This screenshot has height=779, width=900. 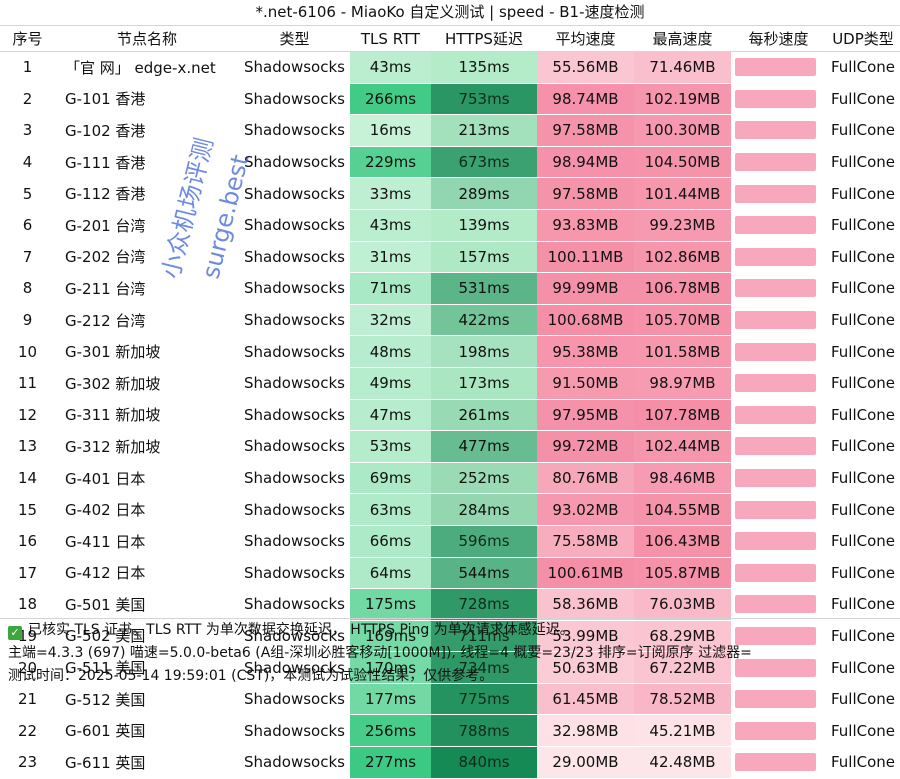 What do you see at coordinates (585, 257) in the screenshot?
I see `cell-avg-speed: 100.11MB` at bounding box center [585, 257].